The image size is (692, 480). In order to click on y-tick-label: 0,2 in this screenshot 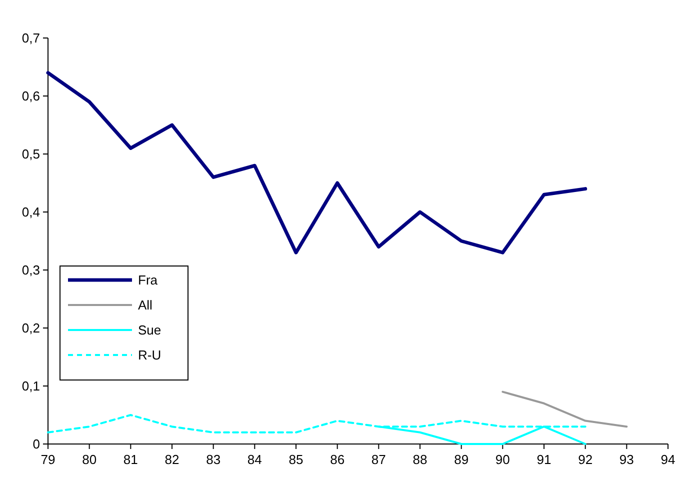, I will do `click(31, 328)`.